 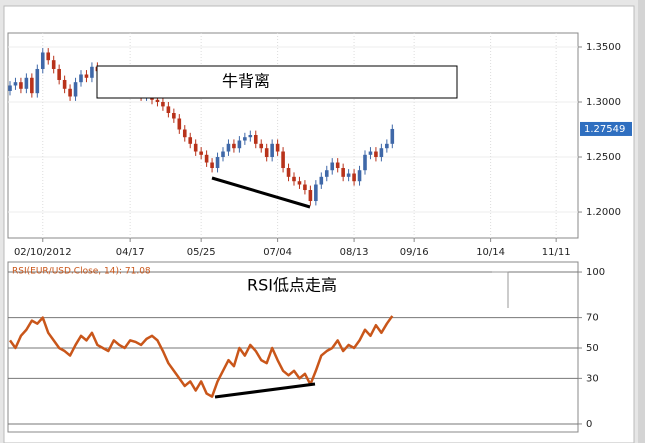 I want to click on x-tick-label: 07/04, so click(x=277, y=252).